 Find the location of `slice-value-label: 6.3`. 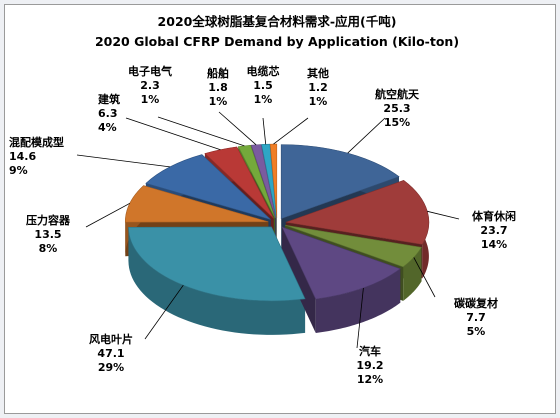

slice-value-label: 6.3 is located at coordinates (108, 113).